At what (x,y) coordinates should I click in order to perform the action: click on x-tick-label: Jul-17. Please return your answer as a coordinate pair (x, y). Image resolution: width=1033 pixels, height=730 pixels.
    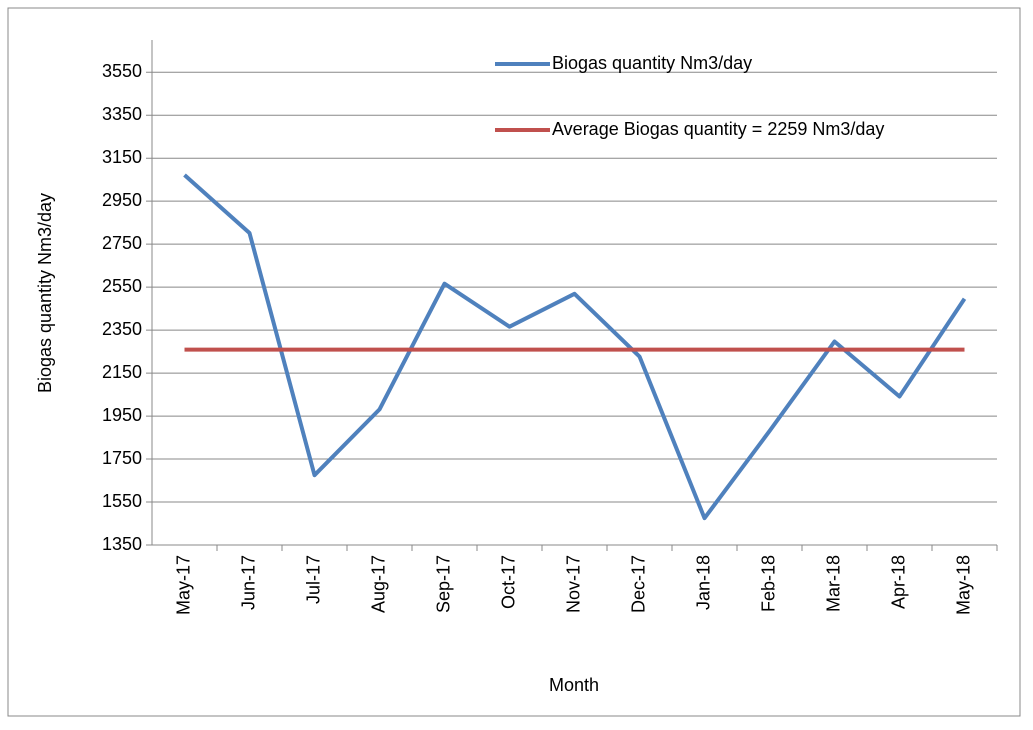
    Looking at the image, I should click on (313, 579).